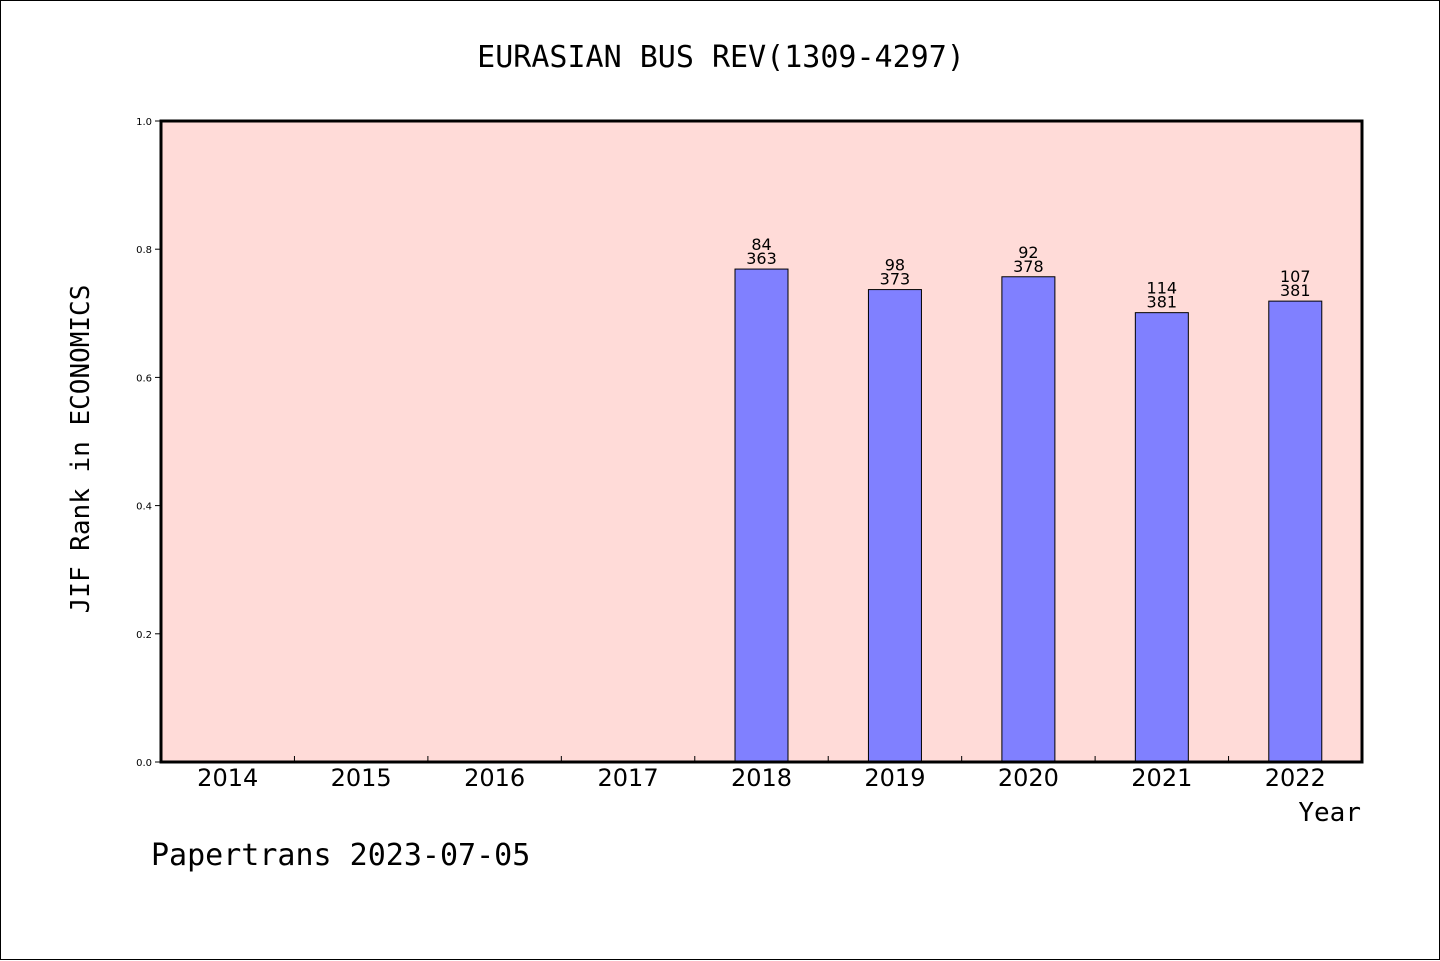 This screenshot has width=1440, height=961. What do you see at coordinates (721, 57) in the screenshot?
I see `chart-title: EURASIAN BUS REV(1309-4297)` at bounding box center [721, 57].